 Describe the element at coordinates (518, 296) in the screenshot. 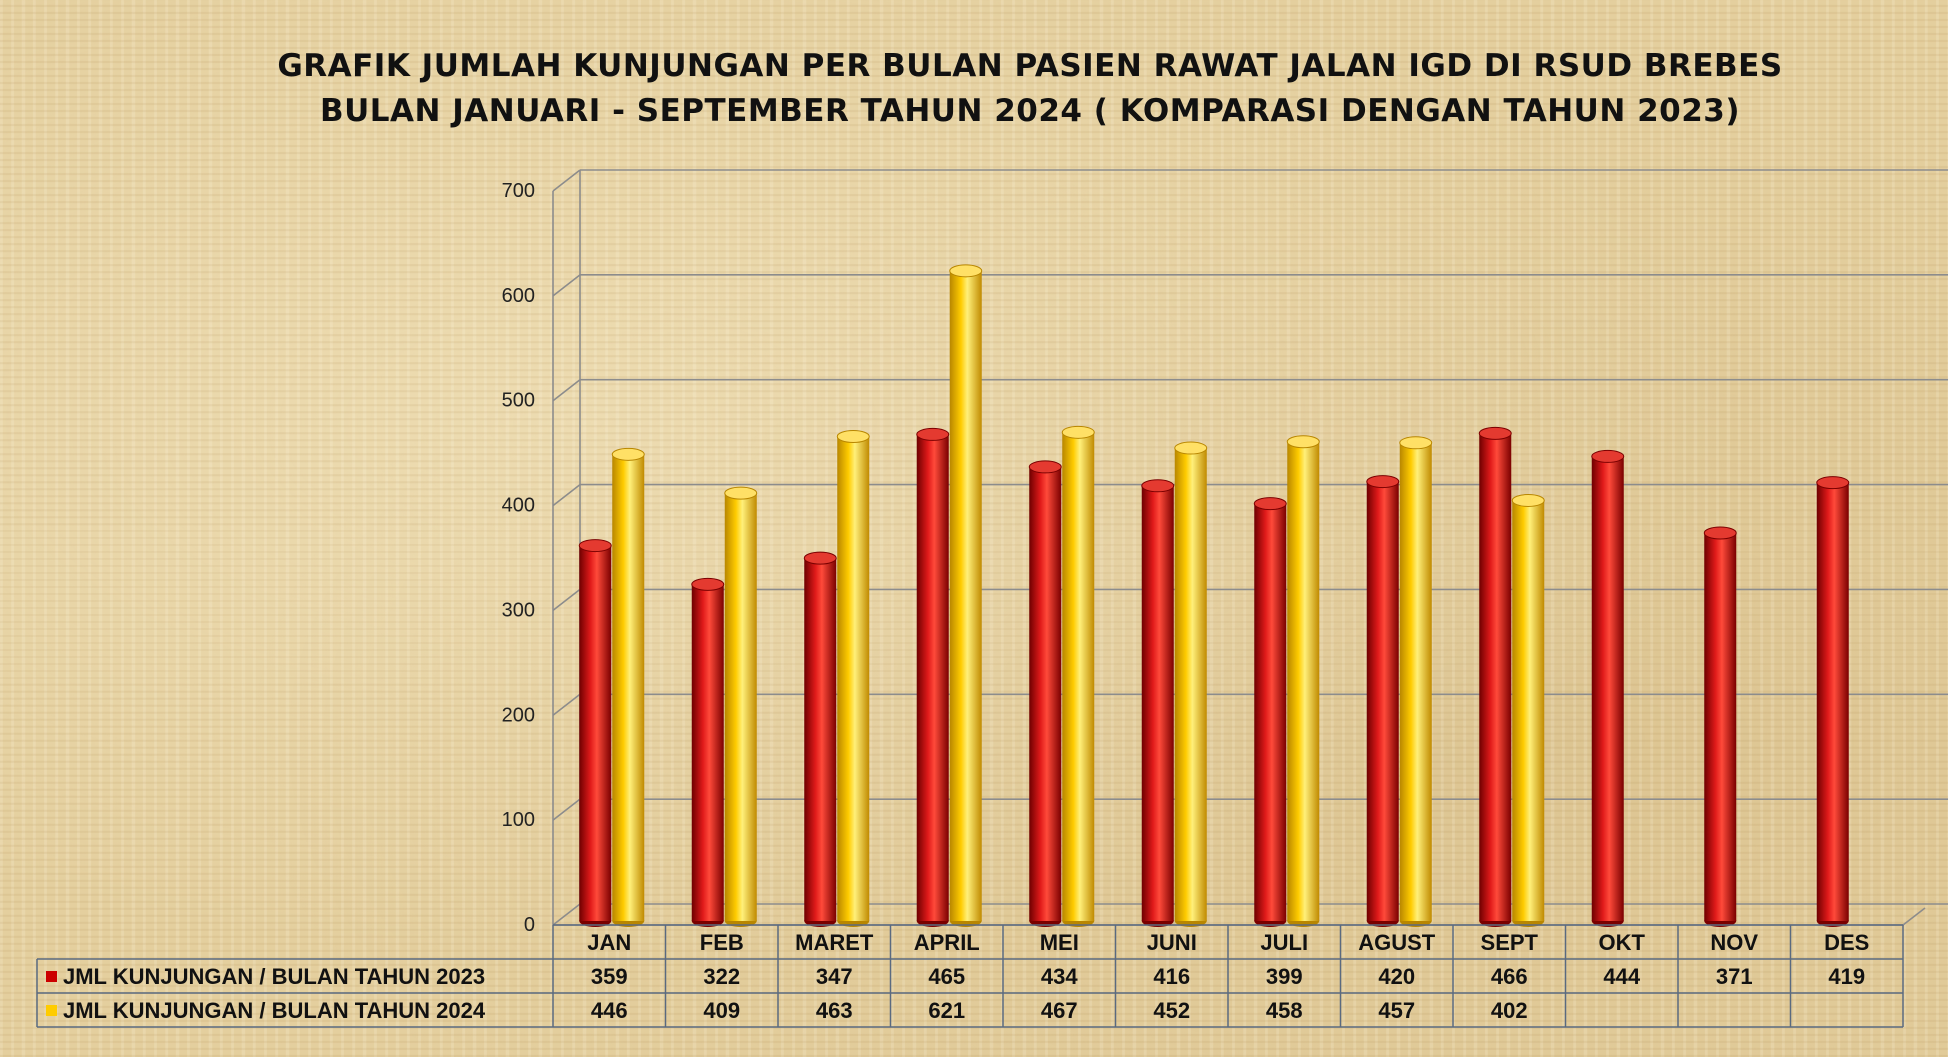

I see `y-tick-label: 600` at that location.